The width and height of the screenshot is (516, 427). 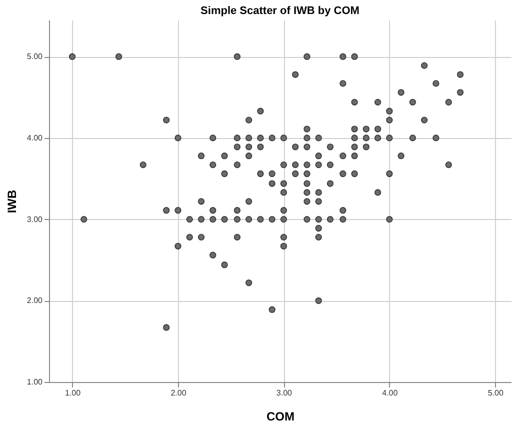 What do you see at coordinates (390, 393) in the screenshot?
I see `x-tick-label: 4.00` at bounding box center [390, 393].